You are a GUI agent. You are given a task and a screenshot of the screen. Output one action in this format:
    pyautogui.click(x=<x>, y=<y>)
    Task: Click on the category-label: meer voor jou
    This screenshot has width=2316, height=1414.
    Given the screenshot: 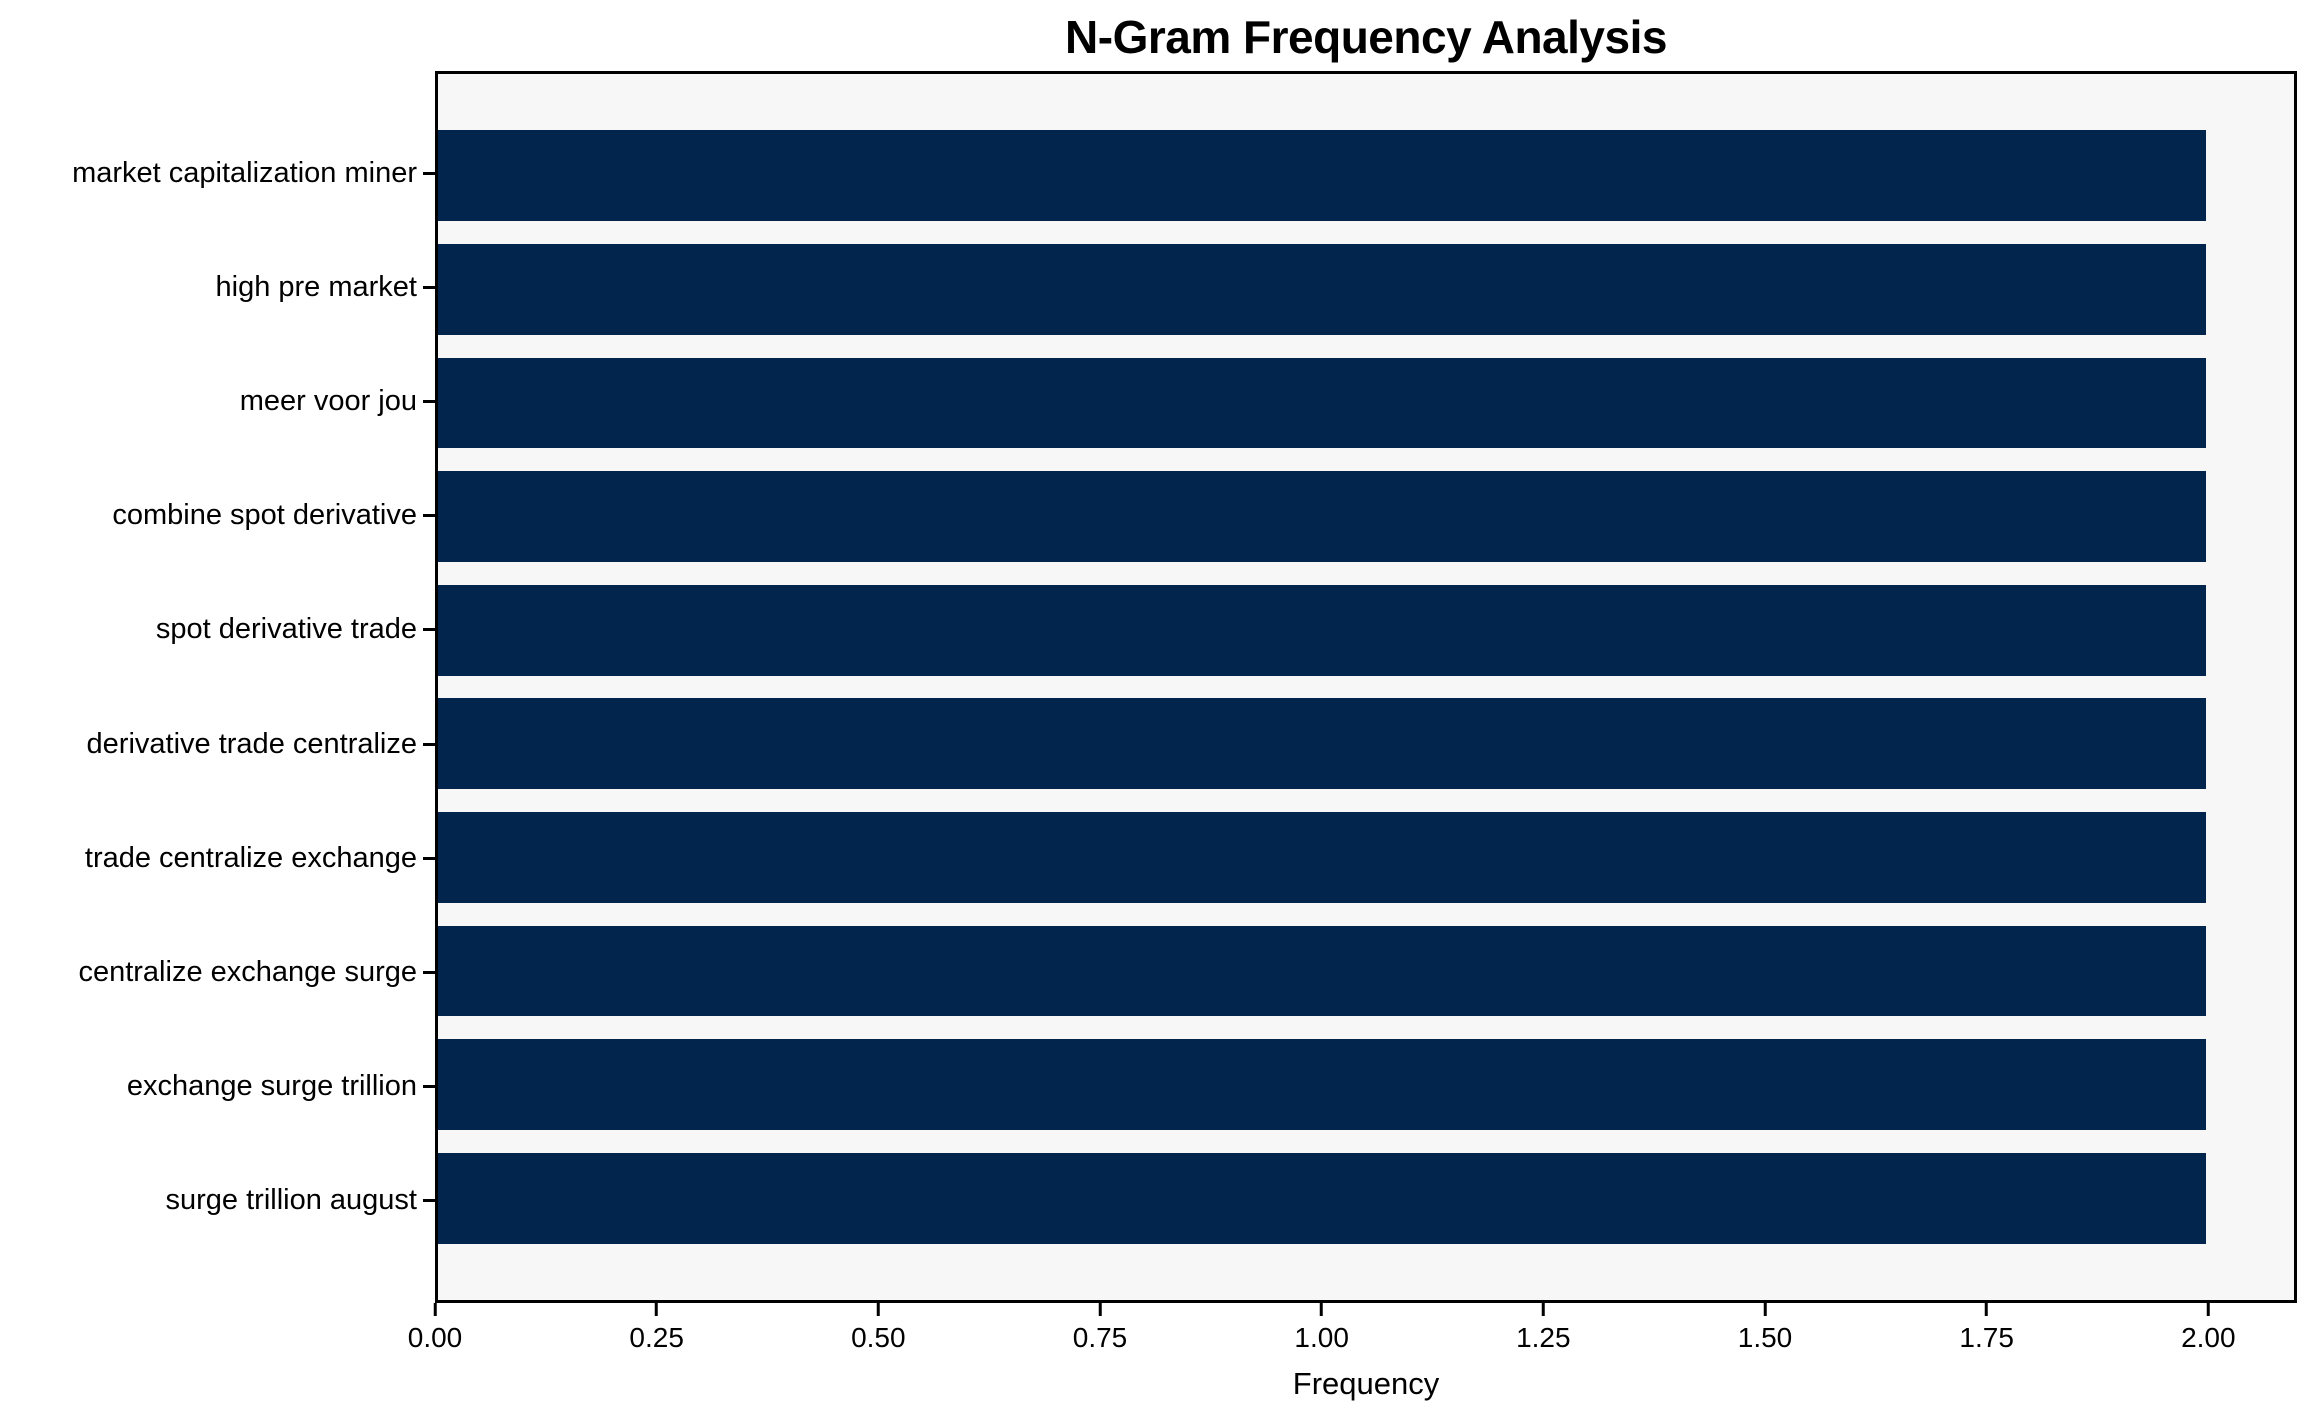 What is the action you would take?
    pyautogui.click(x=328, y=401)
    